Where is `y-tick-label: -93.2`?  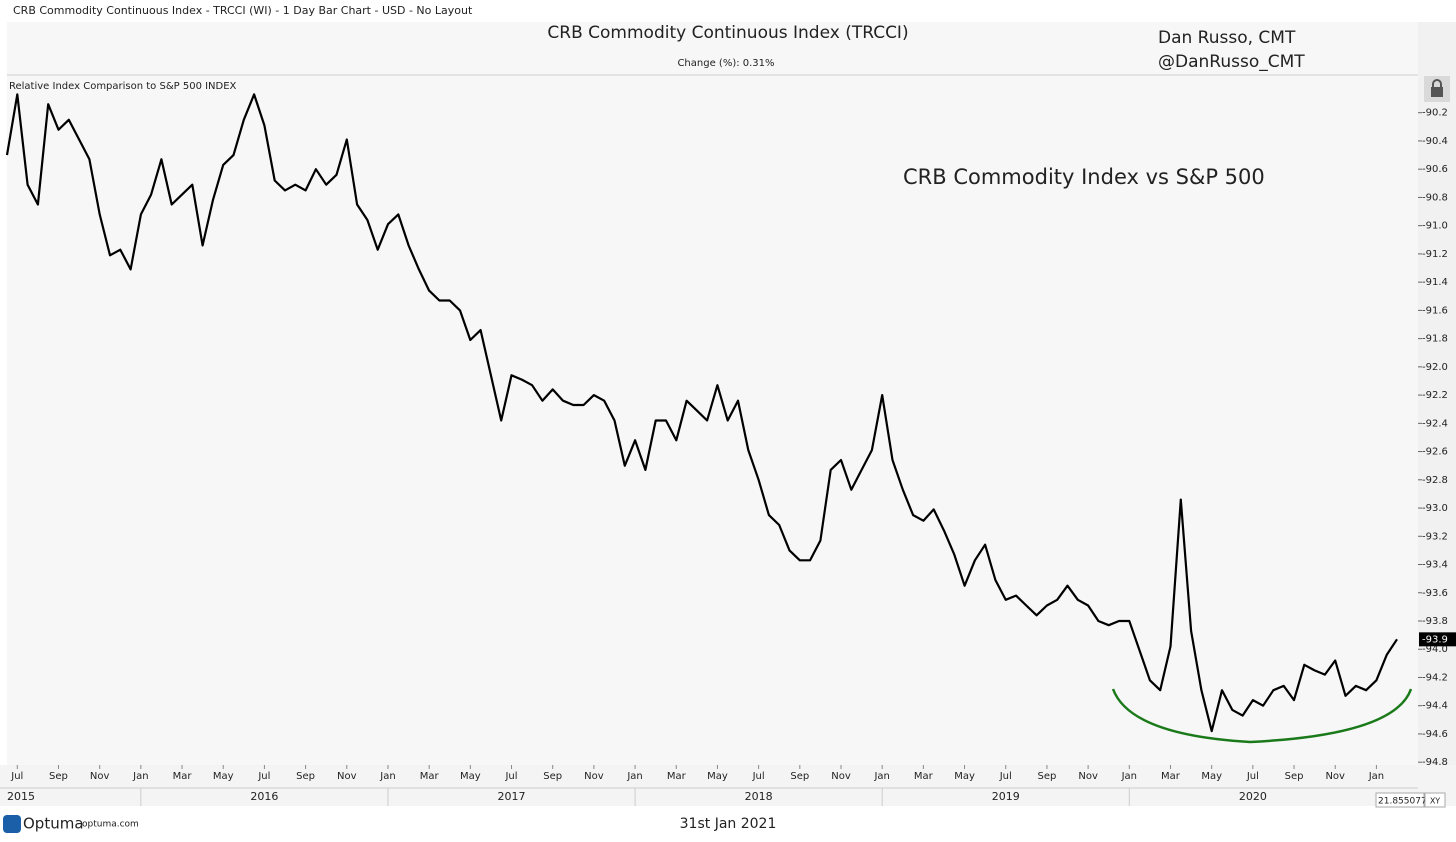 y-tick-label: -93.2 is located at coordinates (1435, 536).